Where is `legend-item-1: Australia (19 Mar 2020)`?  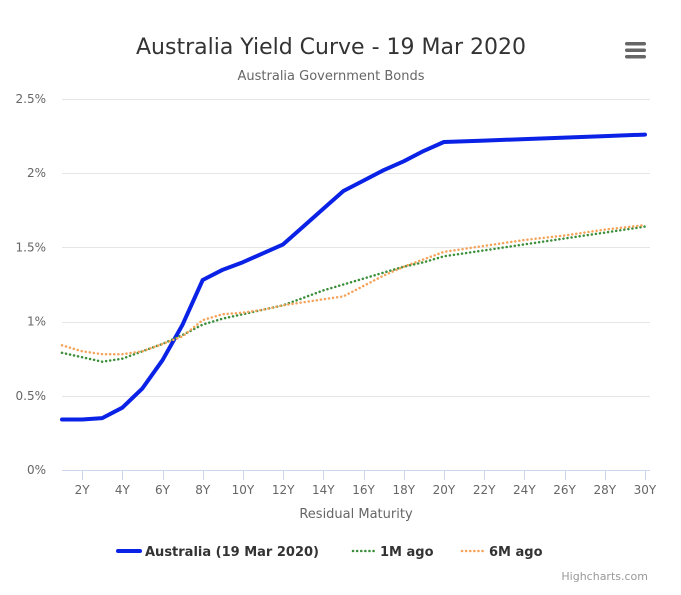
legend-item-1: Australia (19 Mar 2020) is located at coordinates (217, 552).